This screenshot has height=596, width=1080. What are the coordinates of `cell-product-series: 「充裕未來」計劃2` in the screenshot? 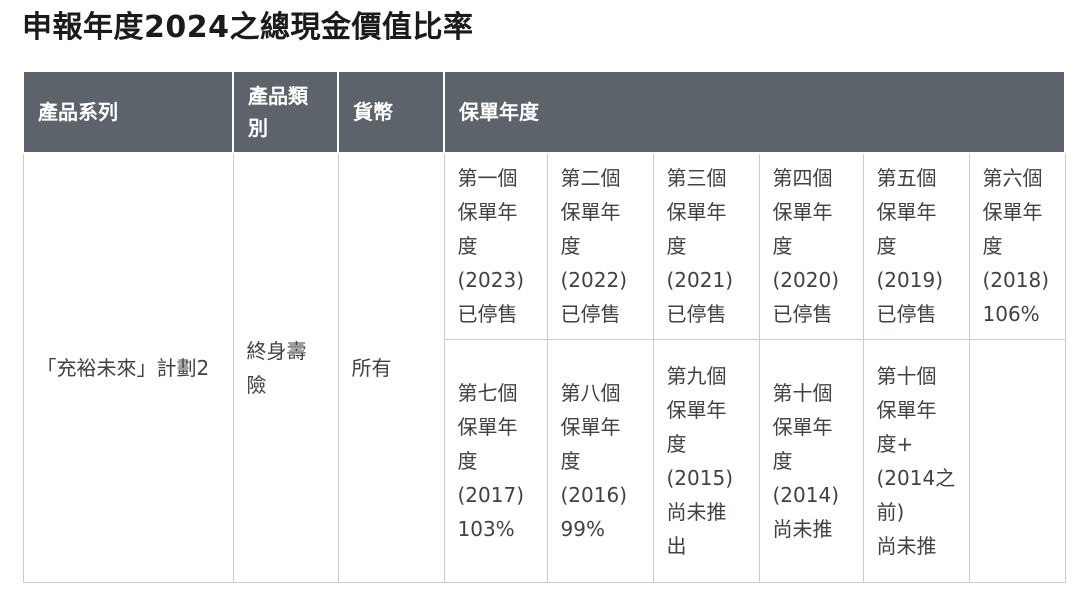 It's located at (128, 367).